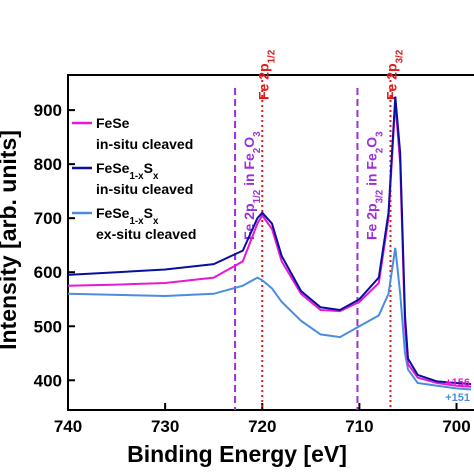 This screenshot has width=474, height=474. What do you see at coordinates (48, 218) in the screenshot?
I see `y-tick-label: 700` at bounding box center [48, 218].